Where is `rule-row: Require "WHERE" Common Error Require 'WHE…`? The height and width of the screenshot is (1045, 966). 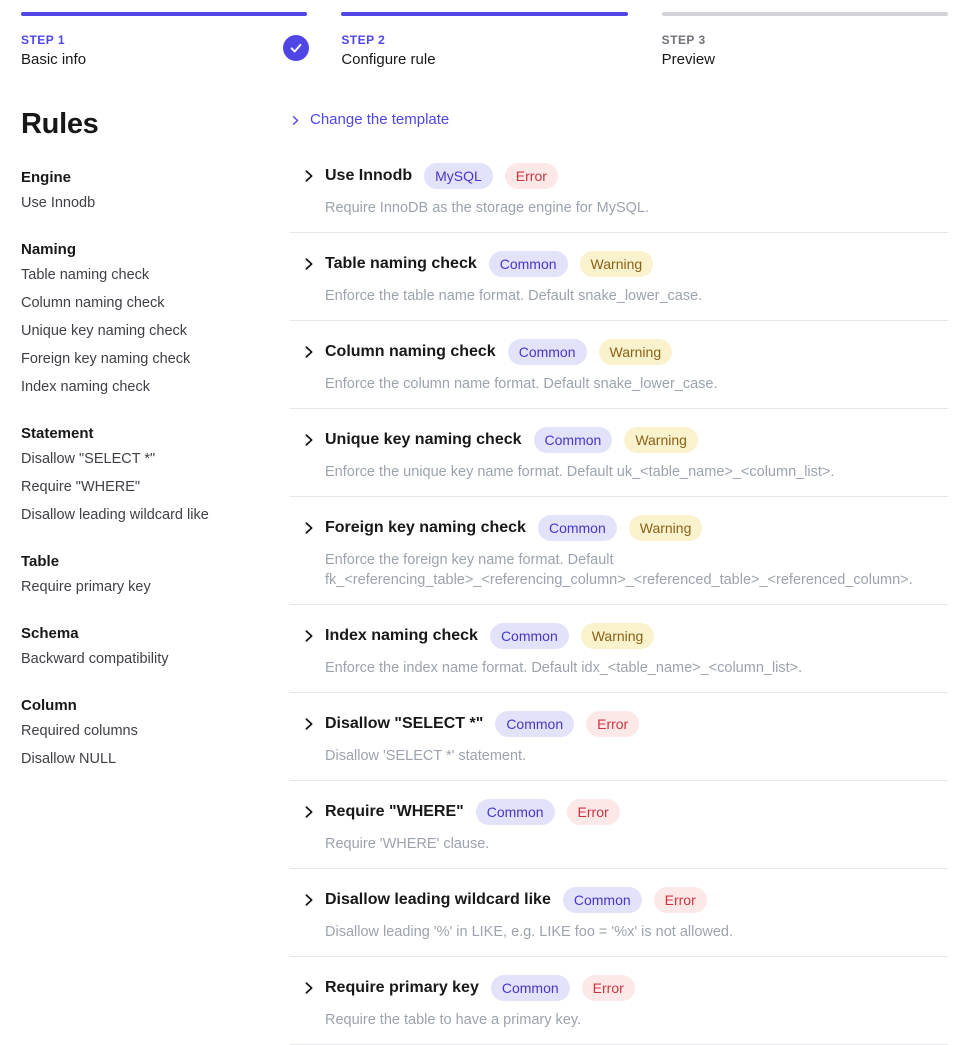 rule-row: Require "WHERE" Common Error Require 'WHE… is located at coordinates (619, 825).